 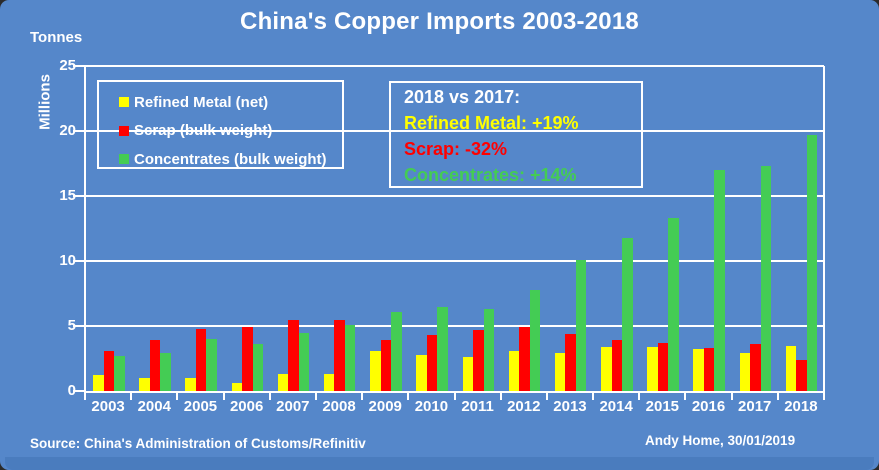 I want to click on bar-2010-concentrates, so click(x=442, y=348).